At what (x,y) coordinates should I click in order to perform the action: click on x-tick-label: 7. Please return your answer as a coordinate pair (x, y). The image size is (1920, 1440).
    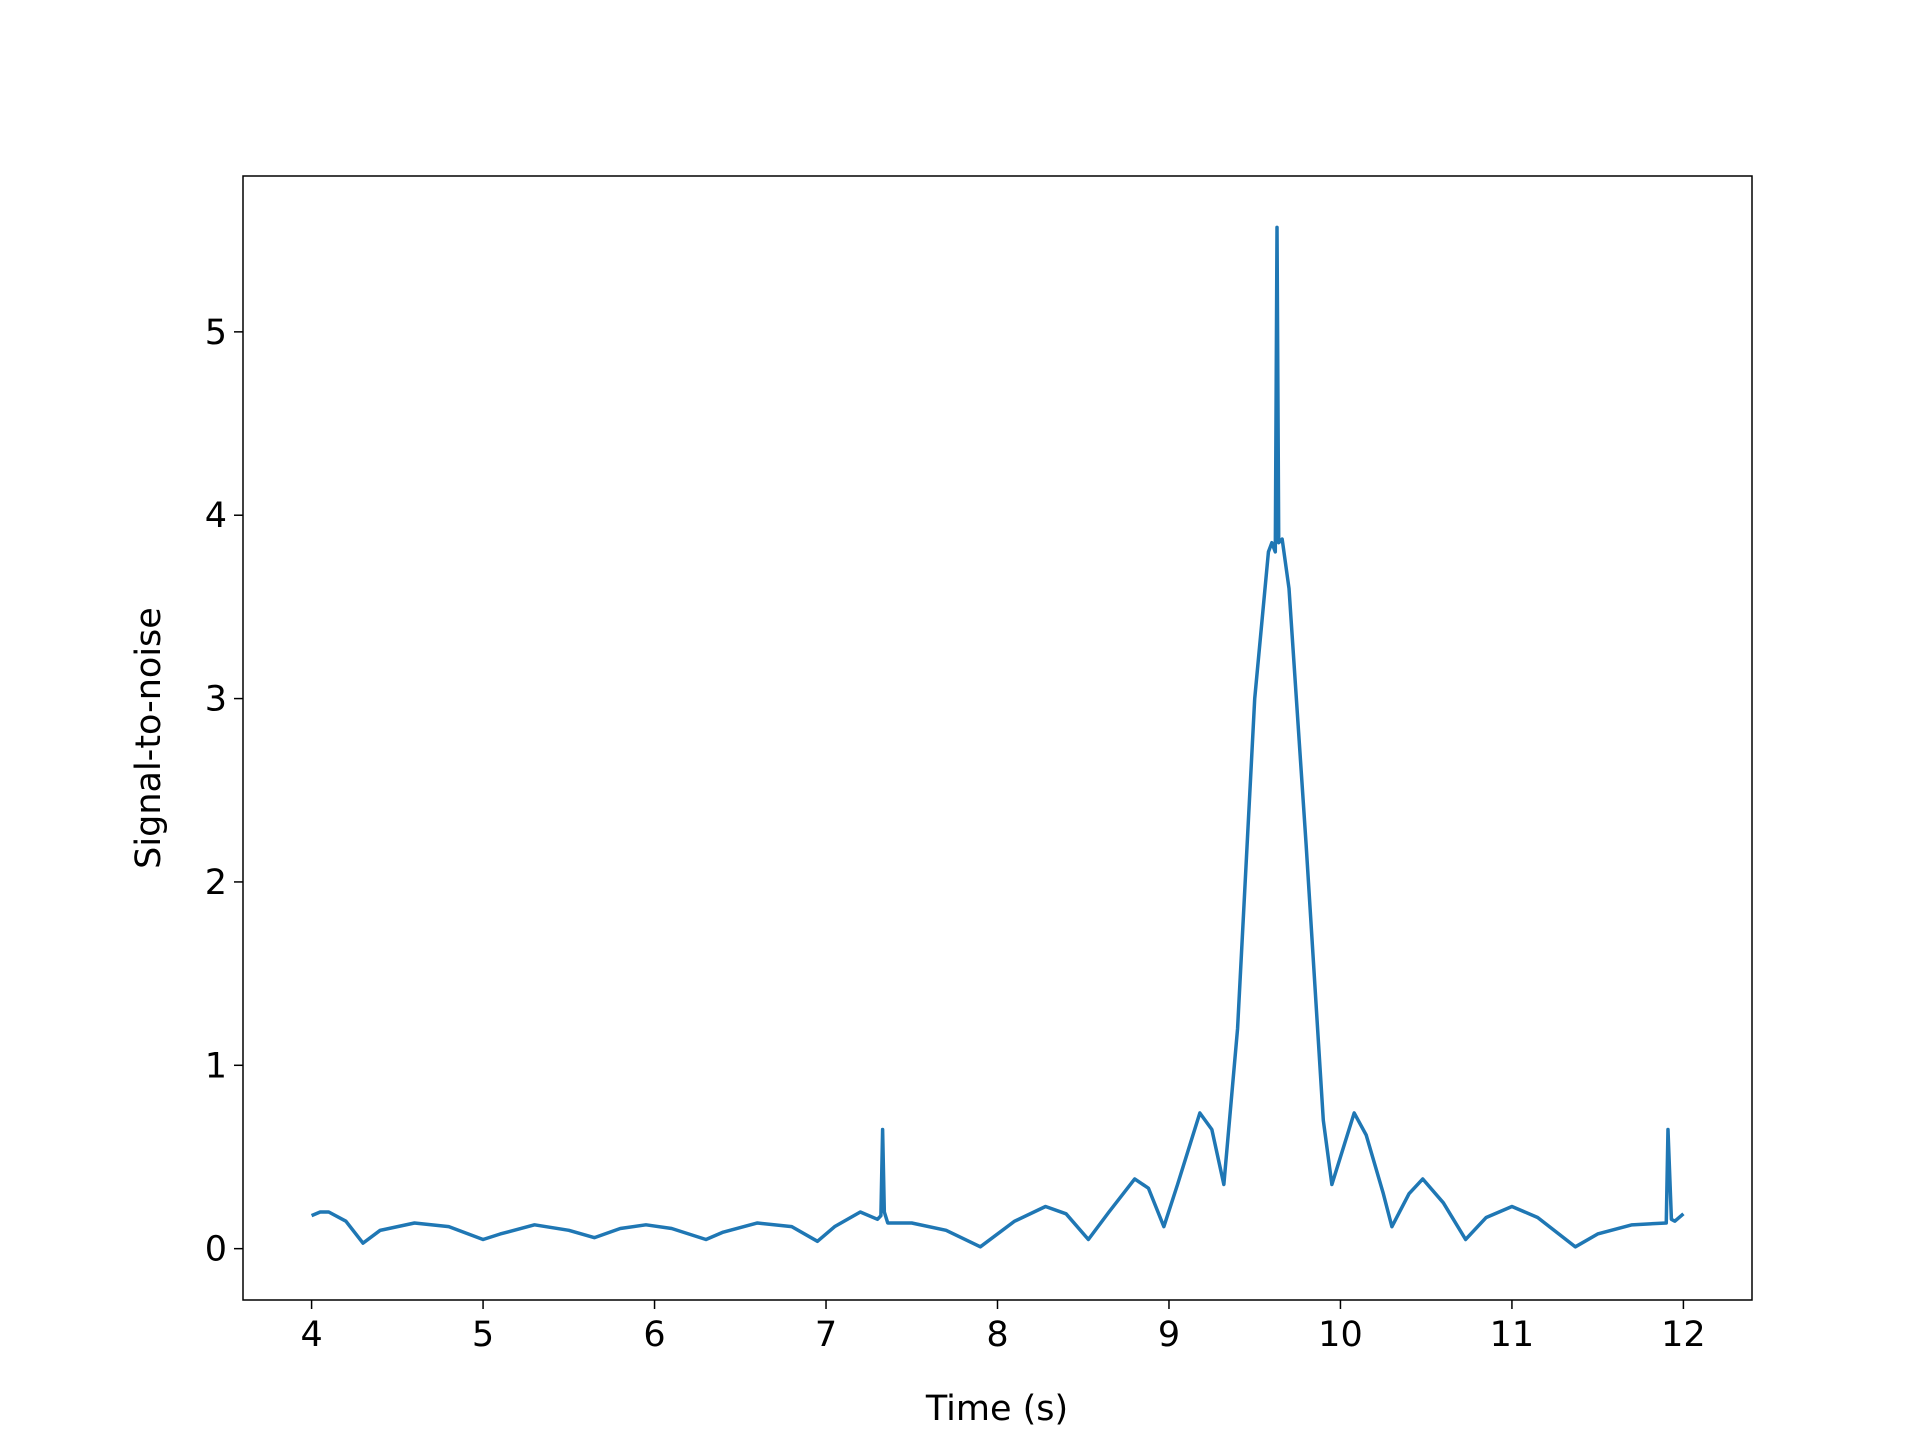
    Looking at the image, I should click on (826, 1335).